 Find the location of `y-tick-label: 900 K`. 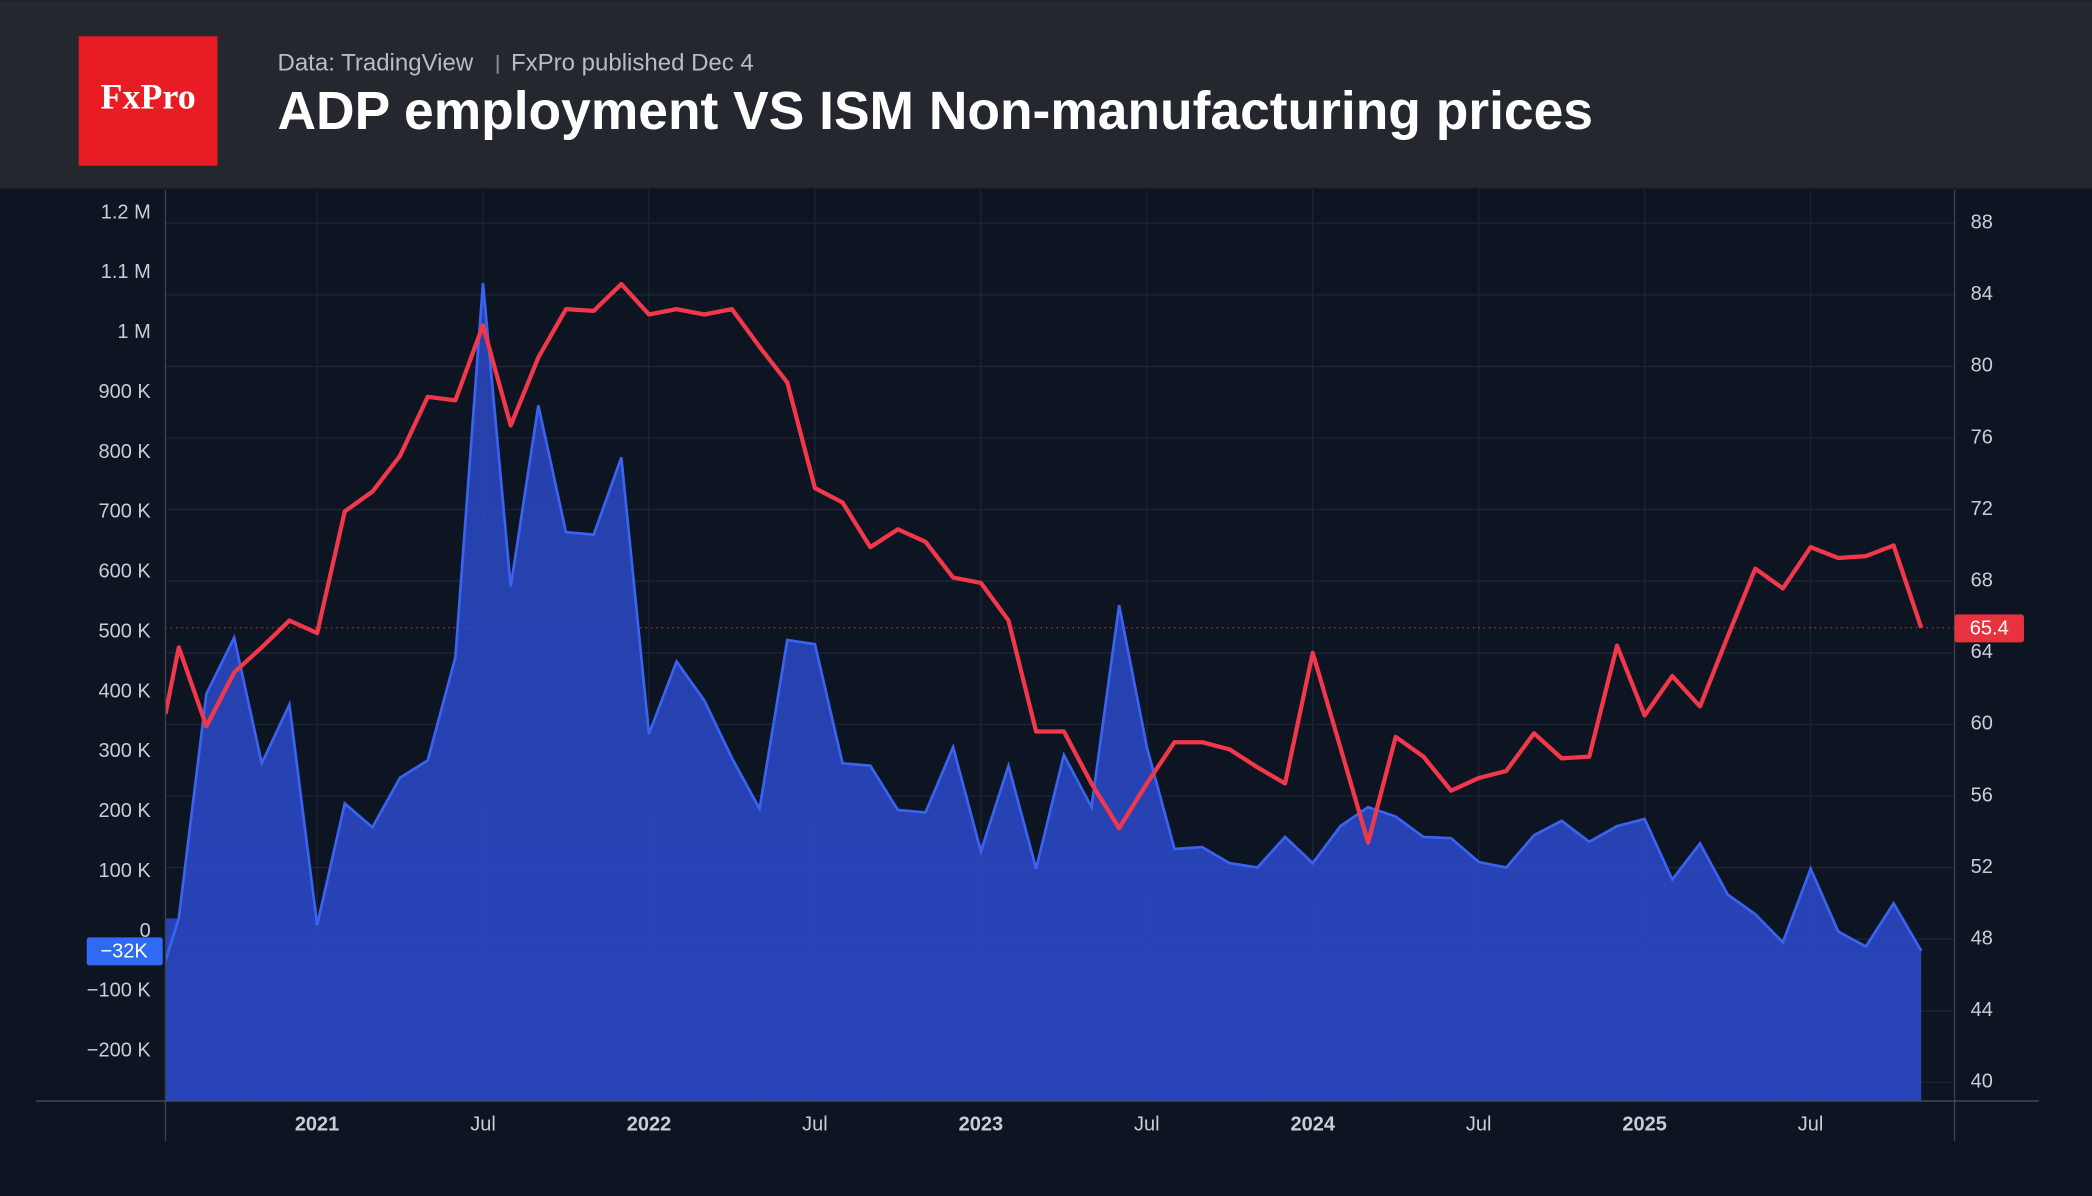

y-tick-label: 900 K is located at coordinates (124, 392).